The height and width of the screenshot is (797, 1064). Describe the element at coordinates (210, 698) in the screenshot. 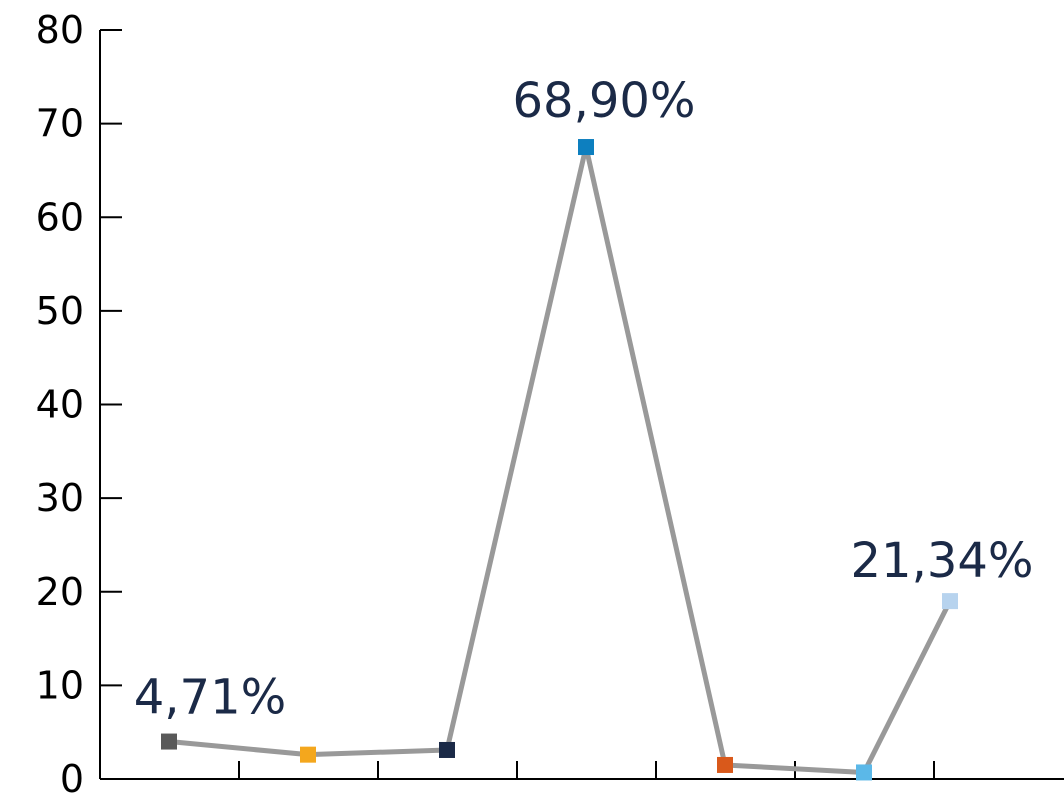

I see `data-label: 4,71%` at that location.